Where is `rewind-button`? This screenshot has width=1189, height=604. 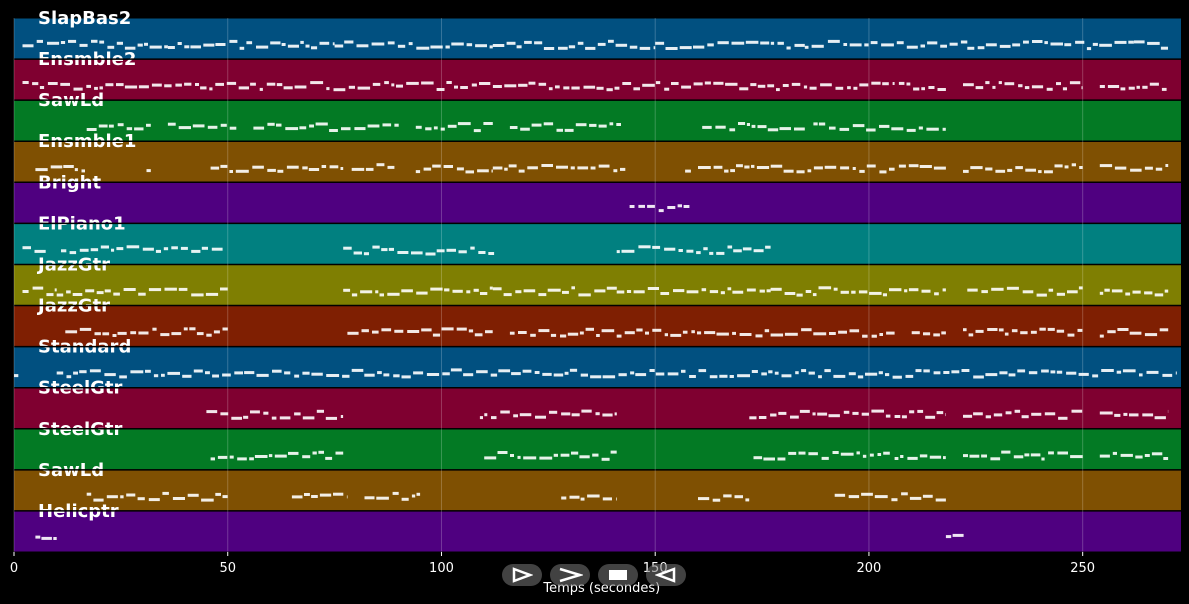
rewind-button is located at coordinates (666, 575).